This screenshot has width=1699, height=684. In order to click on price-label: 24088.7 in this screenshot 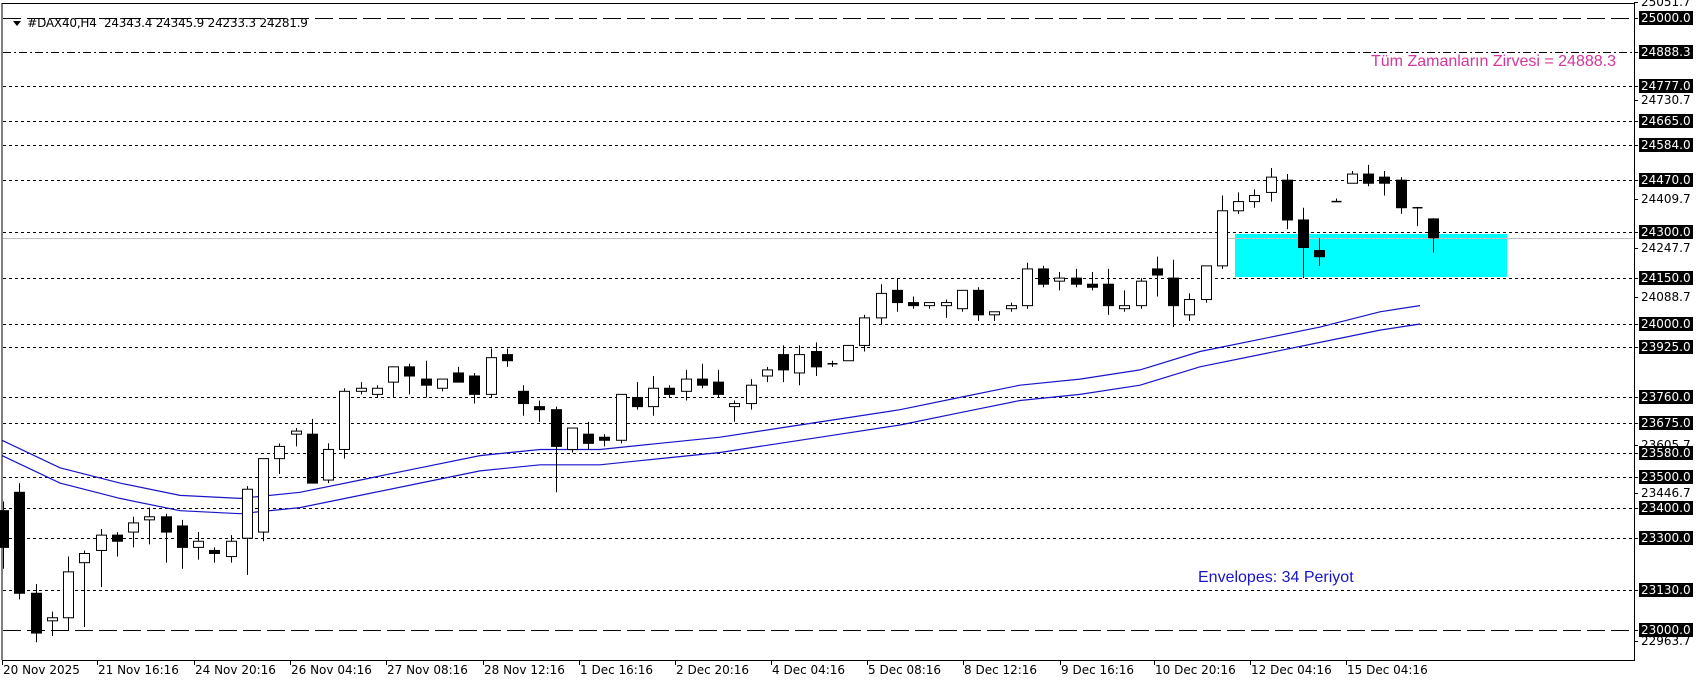, I will do `click(1666, 297)`.